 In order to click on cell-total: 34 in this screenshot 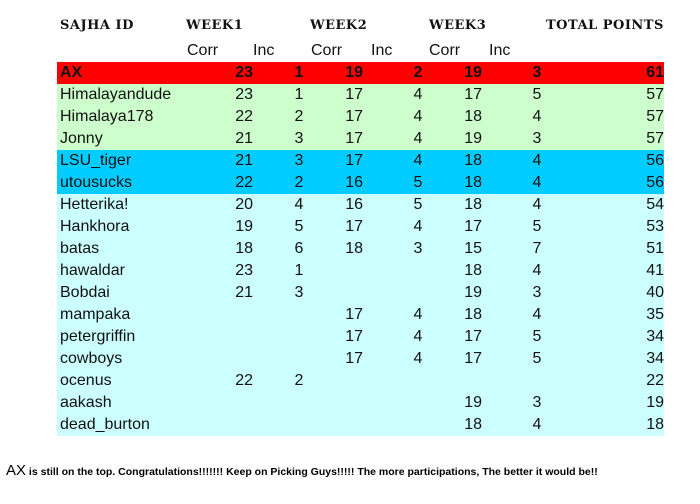, I will do `click(655, 336)`.